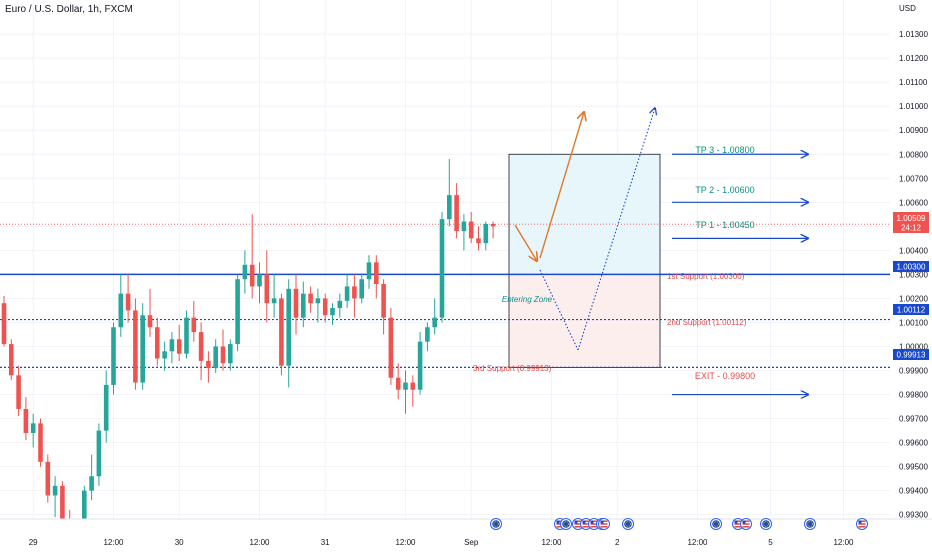 This screenshot has height=555, width=932. What do you see at coordinates (913, 467) in the screenshot?
I see `price-tick-label: 0.99500` at bounding box center [913, 467].